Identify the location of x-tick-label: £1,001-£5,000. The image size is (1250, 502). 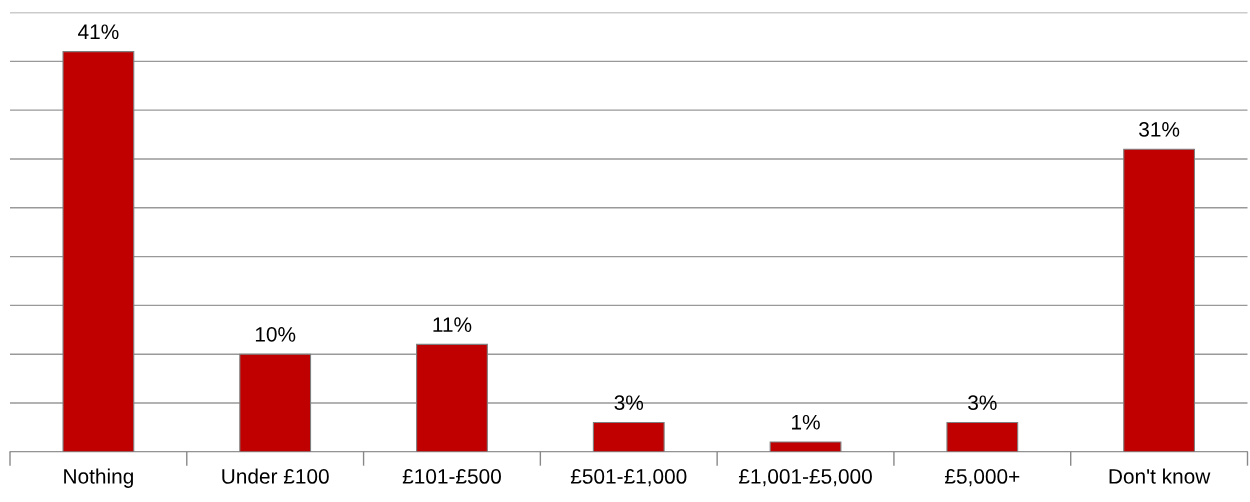
(805, 478).